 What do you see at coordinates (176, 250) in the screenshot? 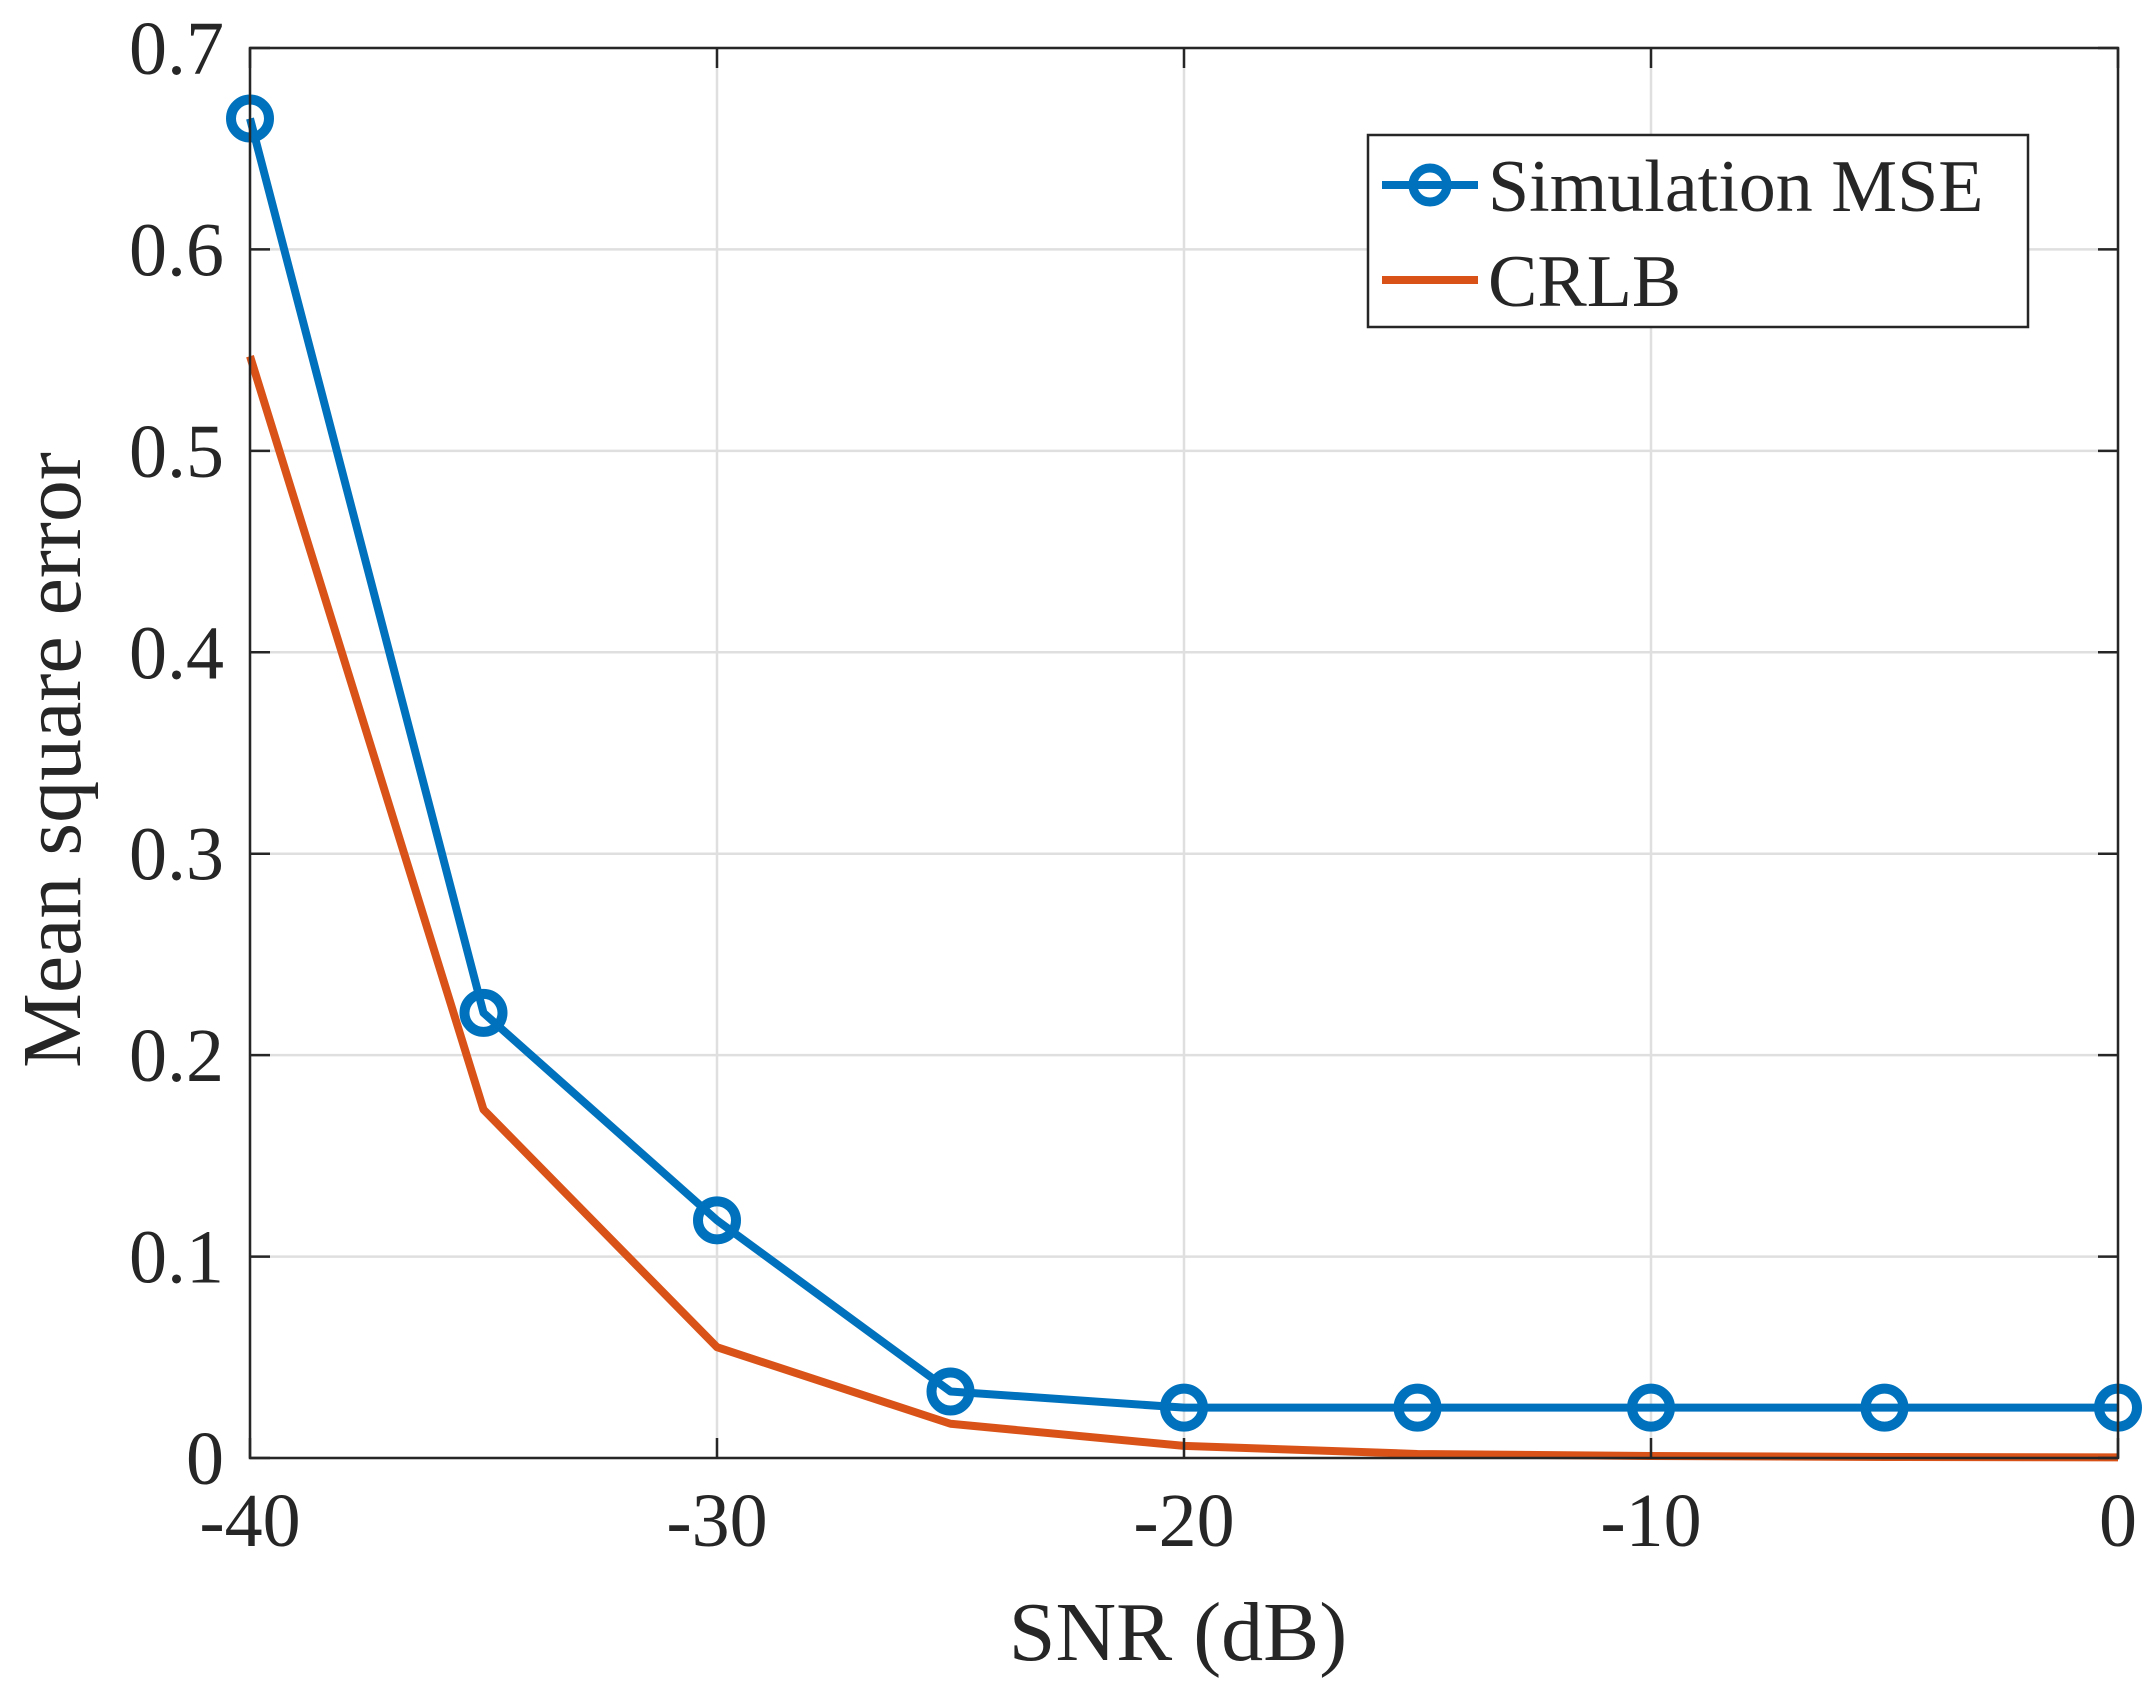
I see `y-tick-label-6: 0.6` at bounding box center [176, 250].